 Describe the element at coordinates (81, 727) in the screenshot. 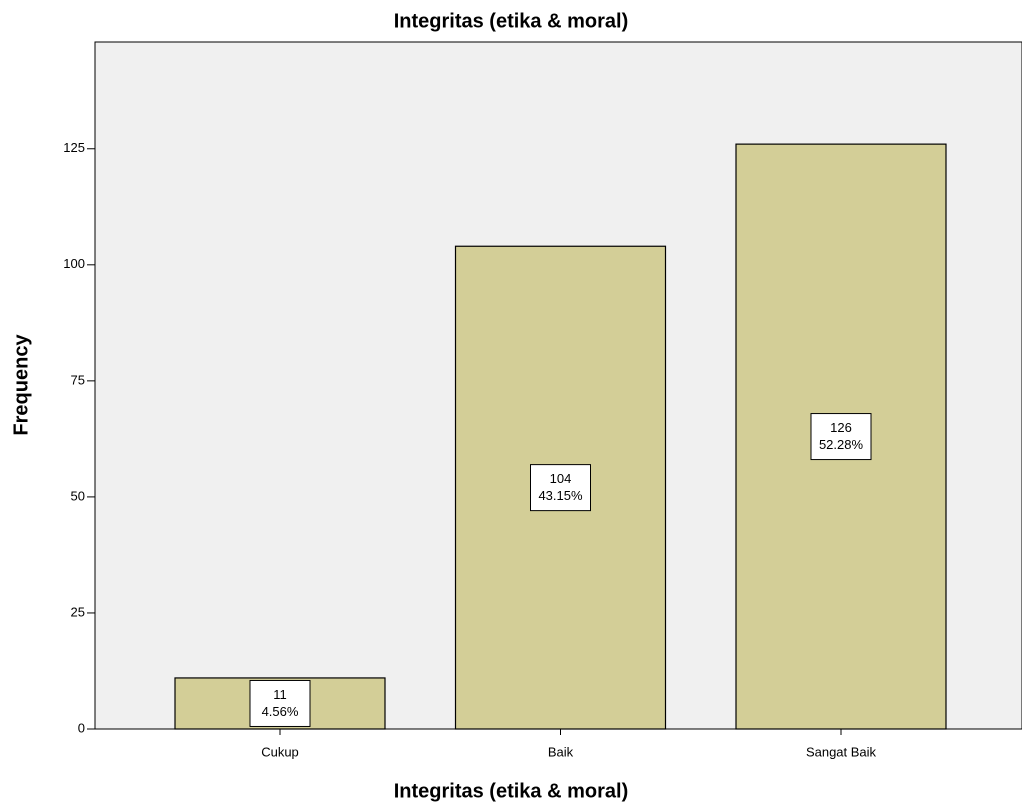

I see `y-tick-label: 0` at that location.